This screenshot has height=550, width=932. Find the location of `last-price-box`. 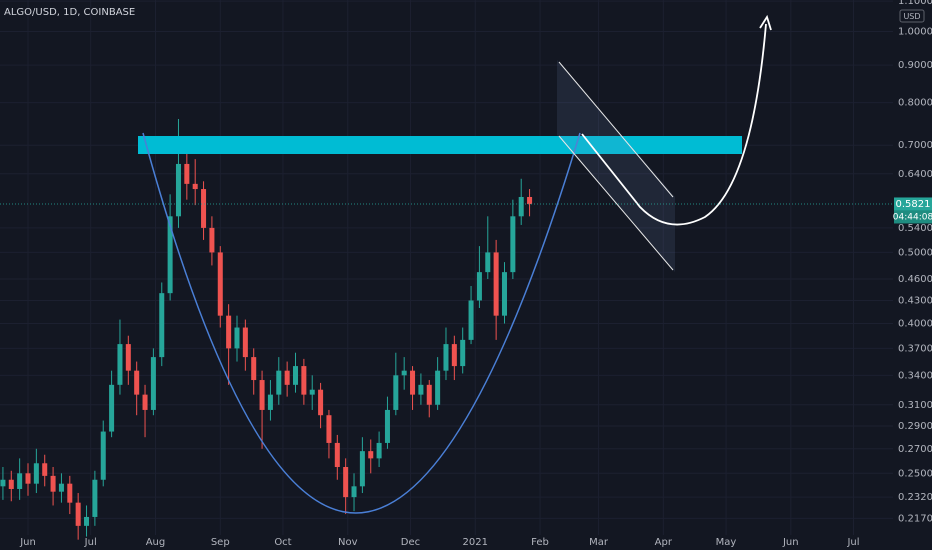

last-price-box is located at coordinates (913, 204).